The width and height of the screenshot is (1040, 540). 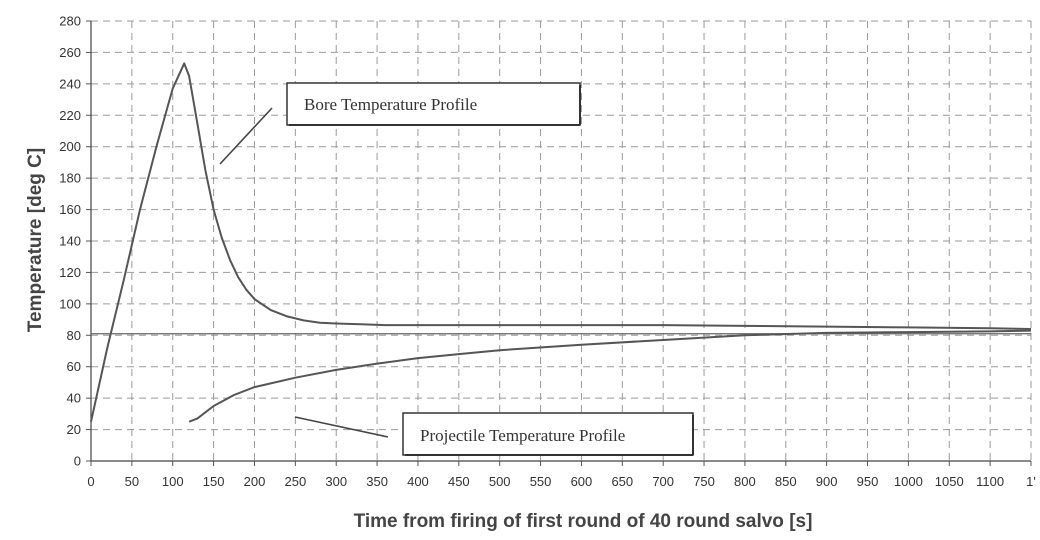 What do you see at coordinates (74, 366) in the screenshot?
I see `y-tick-label: 60` at bounding box center [74, 366].